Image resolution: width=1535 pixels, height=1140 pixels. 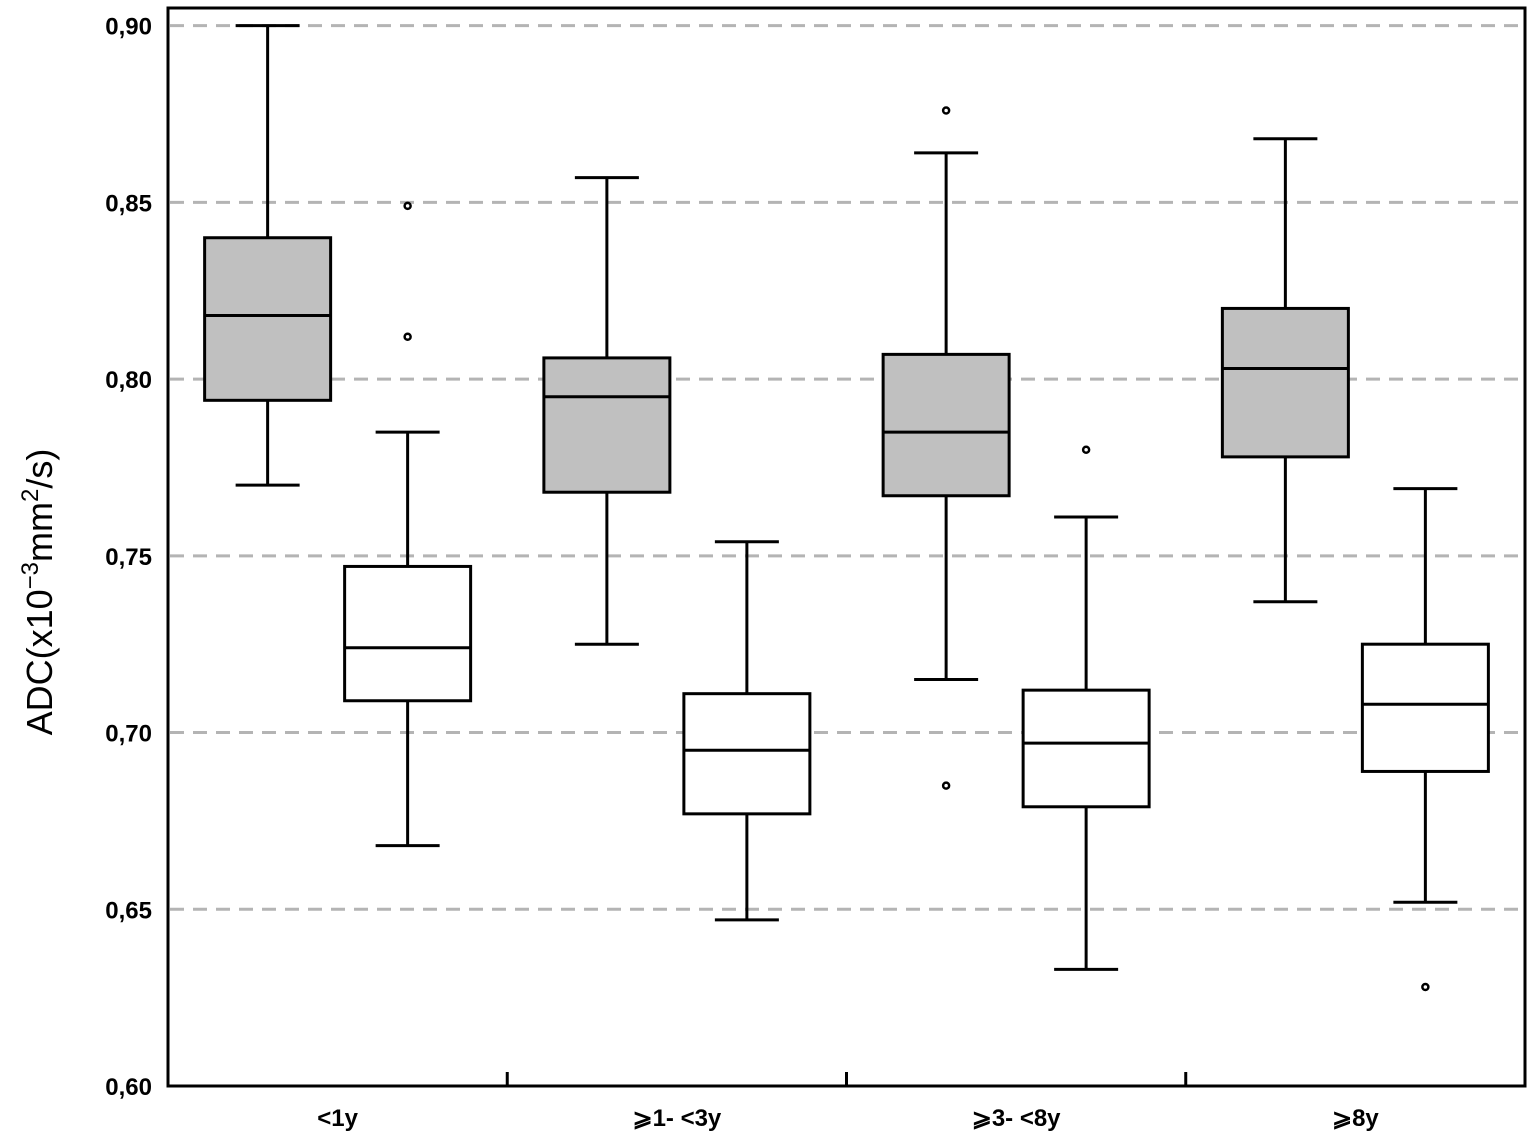 I want to click on y-axis-title-base: ADC(x10, so click(x=39, y=662).